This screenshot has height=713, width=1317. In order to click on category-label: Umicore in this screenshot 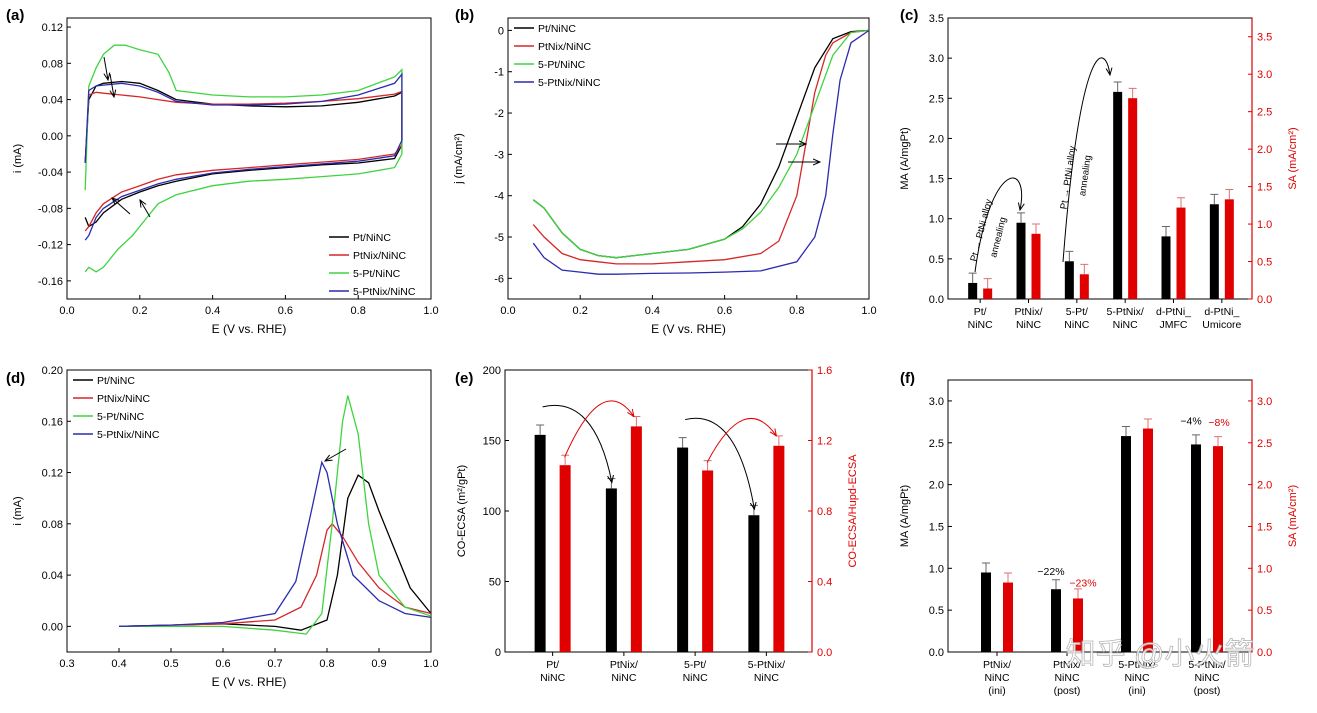, I will do `click(1221, 325)`.